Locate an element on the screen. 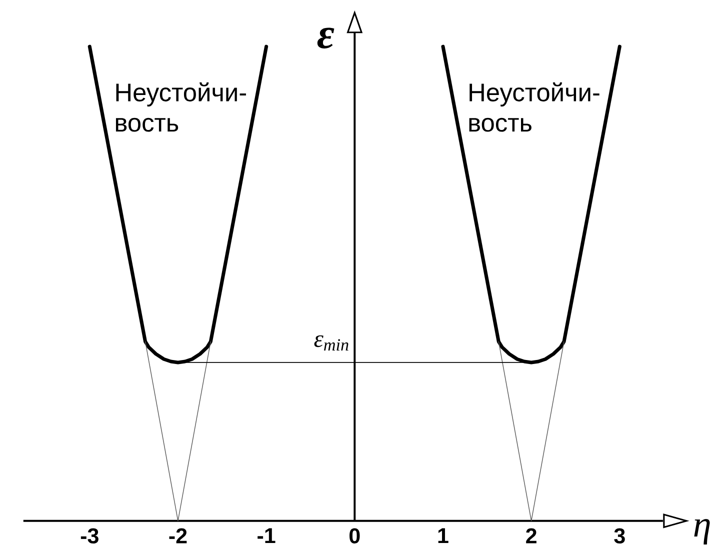 Image resolution: width=711 pixels, height=550 pixels. ref-line-label: ε$_{min}$ is located at coordinates (331, 342).